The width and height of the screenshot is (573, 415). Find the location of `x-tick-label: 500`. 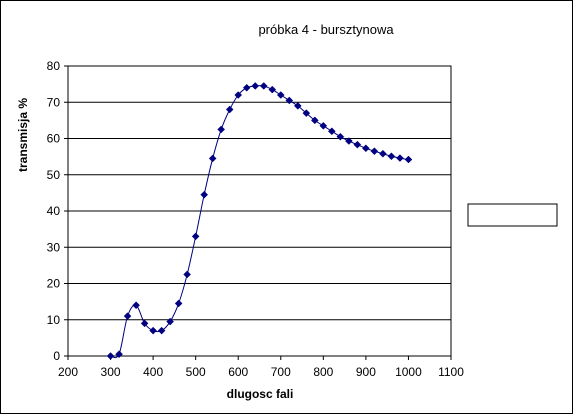

x-tick-label: 500 is located at coordinates (196, 372).